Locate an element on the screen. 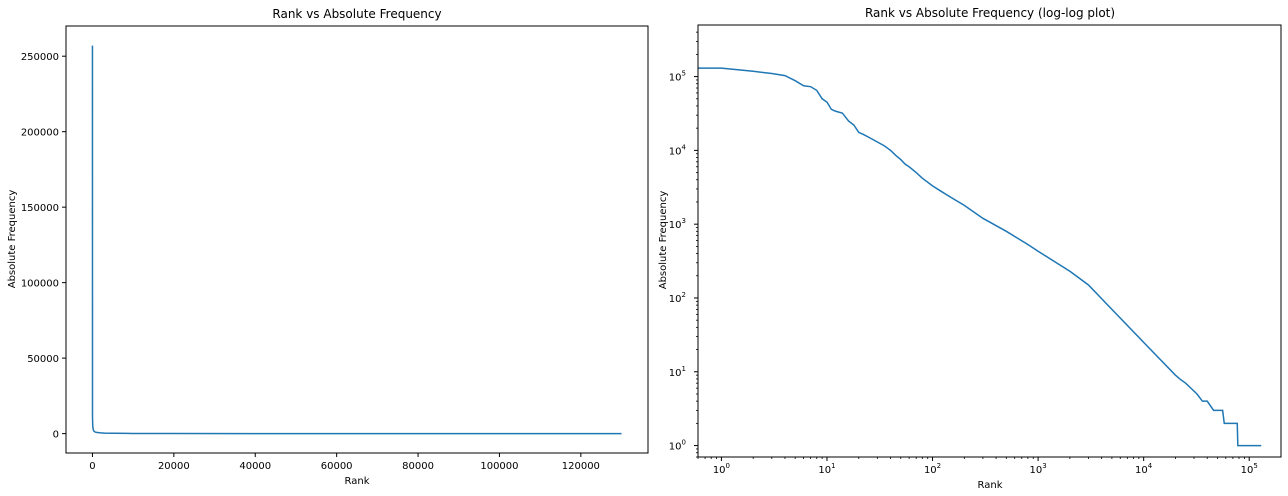  x-tick-label: 10² is located at coordinates (932, 469).